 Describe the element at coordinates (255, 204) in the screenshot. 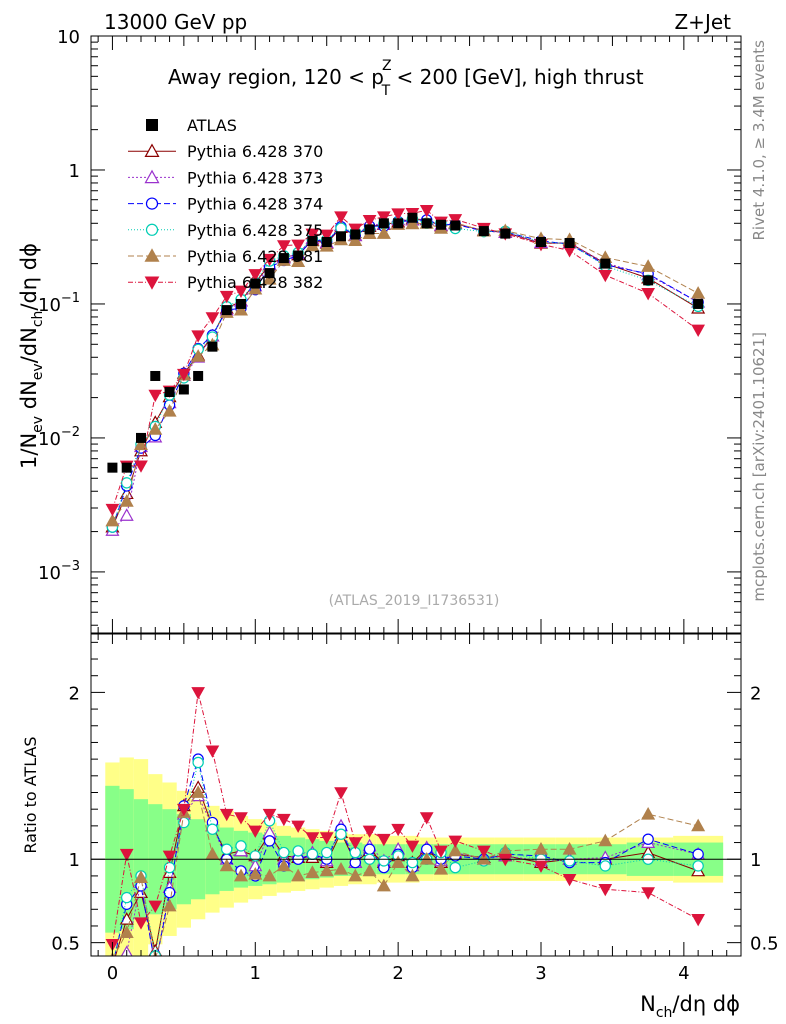

I see `legend-label: Pythia 6.428 374` at that location.